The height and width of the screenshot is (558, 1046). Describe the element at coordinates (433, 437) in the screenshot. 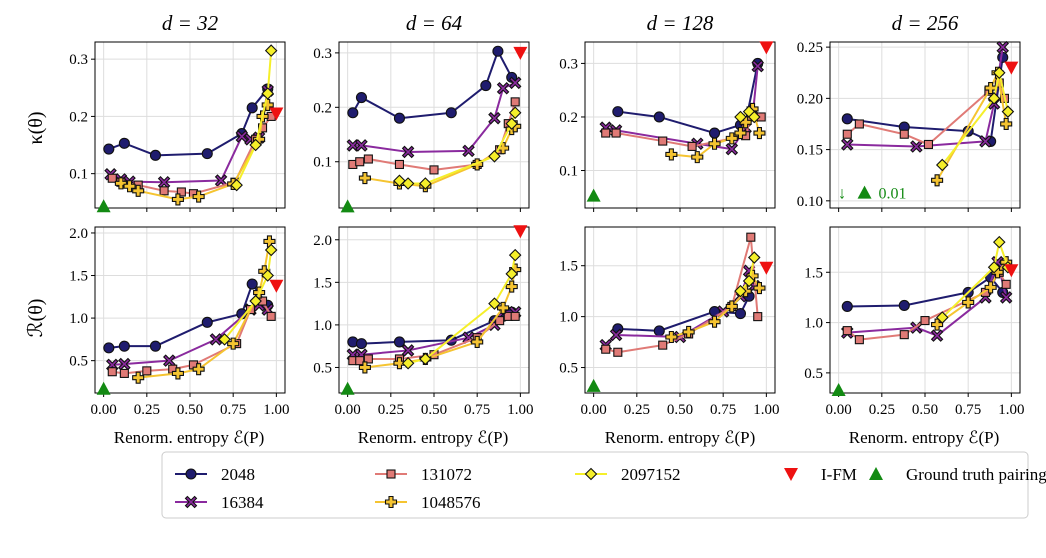

I see `xlabel-2: Renorm. entropy ℰ(P)` at that location.